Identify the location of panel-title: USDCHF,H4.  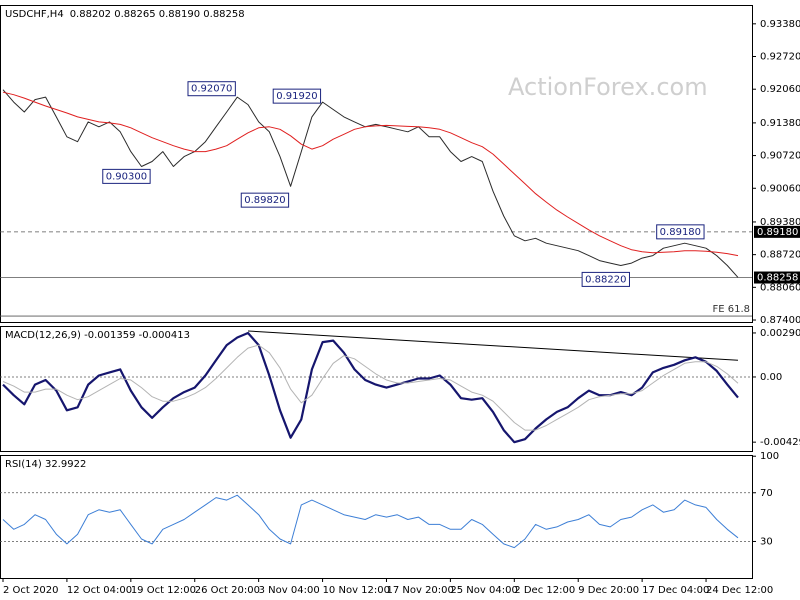
(34, 14).